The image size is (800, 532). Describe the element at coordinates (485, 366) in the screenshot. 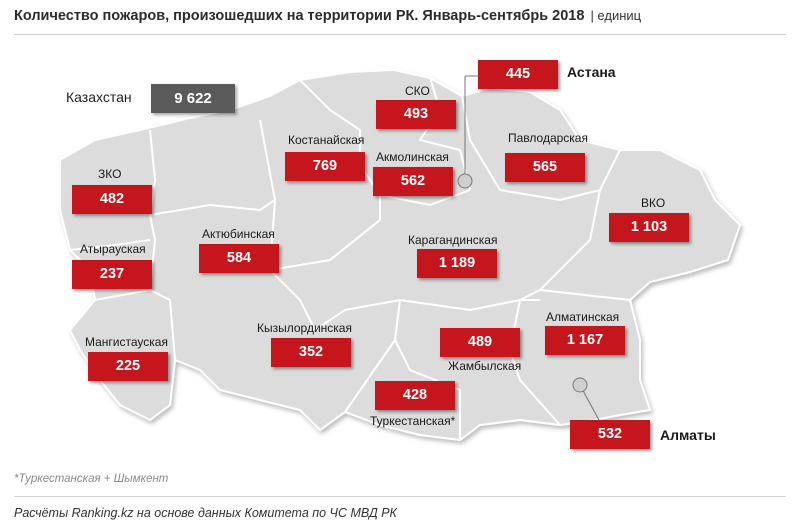

I see `region-label-zhambyl: Жамбылская` at that location.